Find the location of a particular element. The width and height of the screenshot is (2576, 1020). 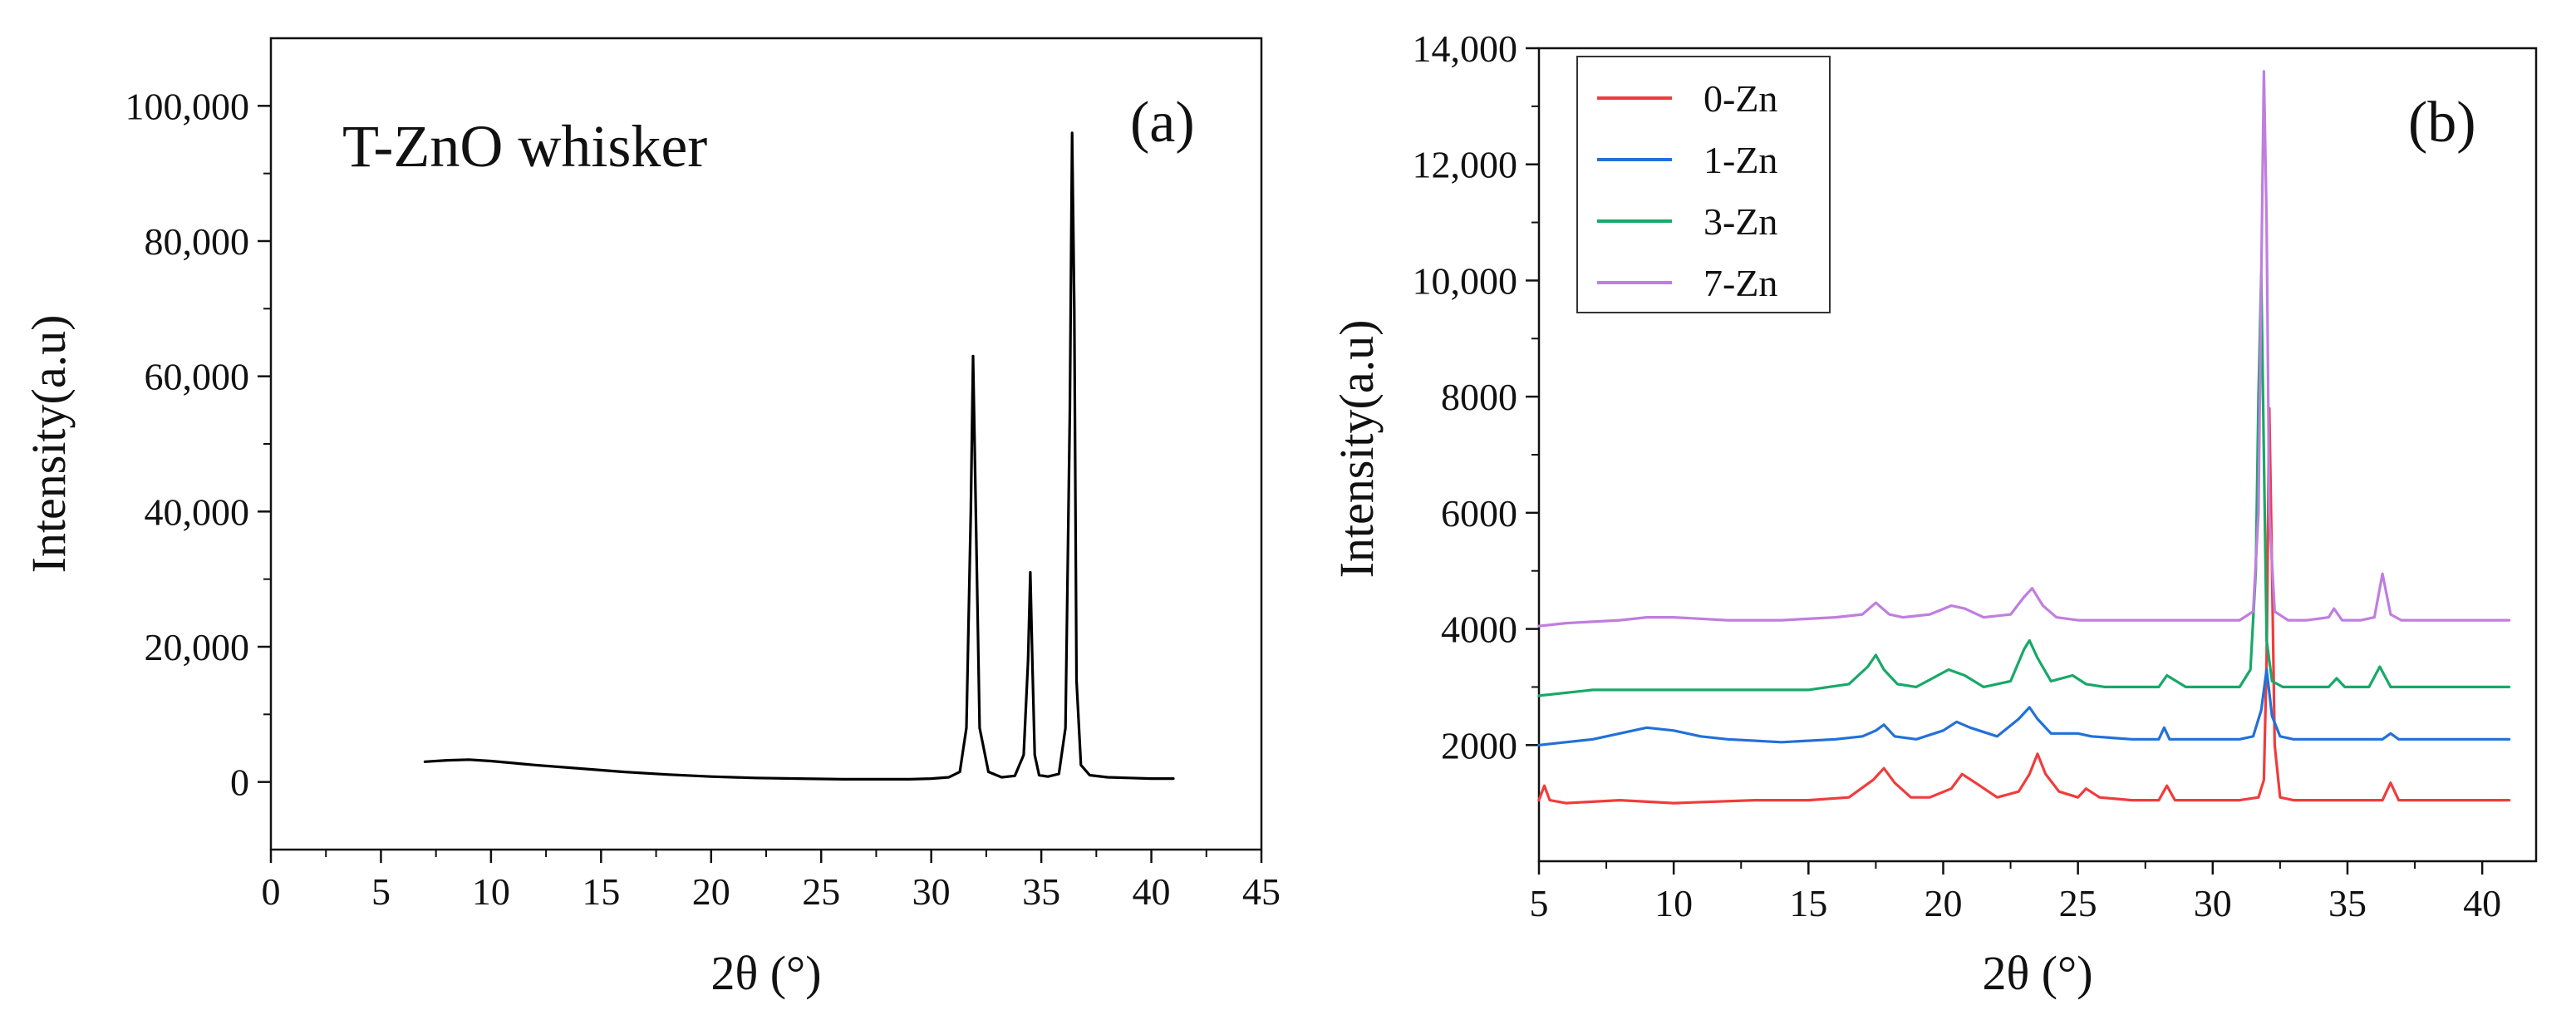

legend-label-1-zn: 1-Zn is located at coordinates (1740, 160).